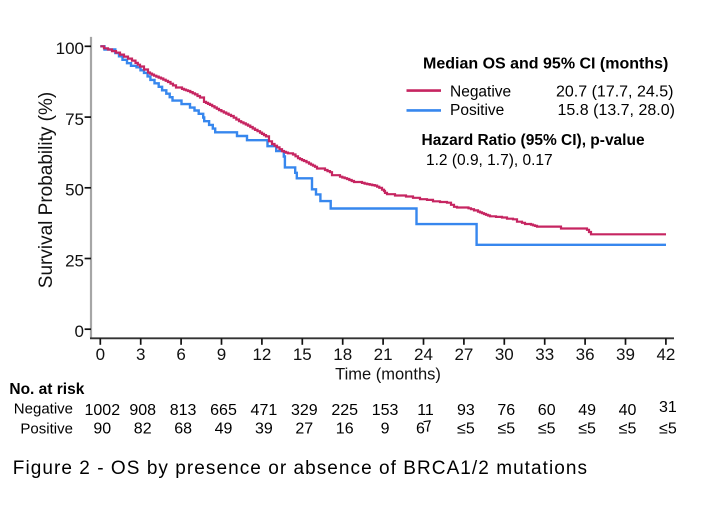  Describe the element at coordinates (102, 428) in the screenshot. I see `svg-text: 90` at that location.